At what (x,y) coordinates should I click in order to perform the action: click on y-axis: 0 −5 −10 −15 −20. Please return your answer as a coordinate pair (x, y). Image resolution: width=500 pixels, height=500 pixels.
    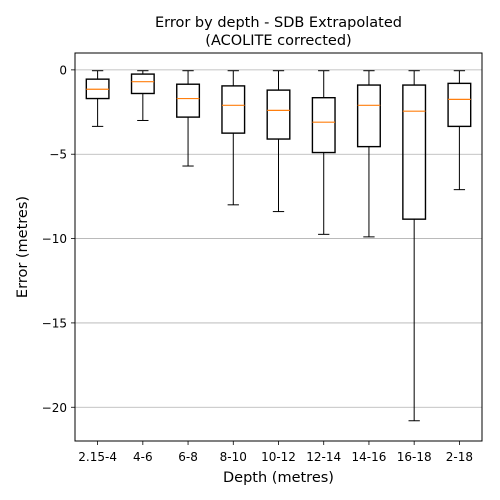
    Looking at the image, I should click on (58, 238).